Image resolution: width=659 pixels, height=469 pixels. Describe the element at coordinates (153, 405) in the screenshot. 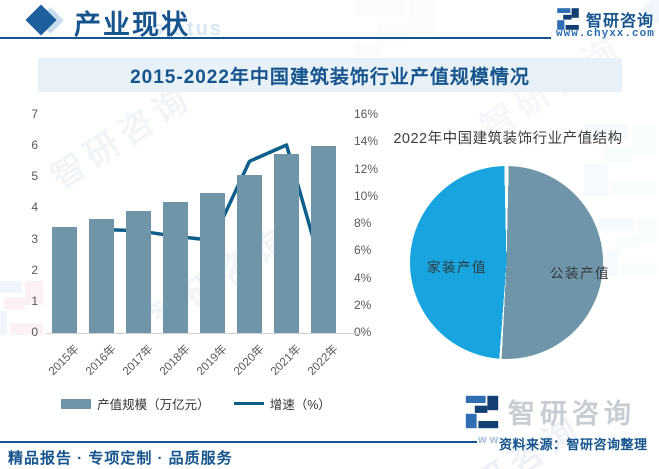

I see `bar-legend-label: 产值规模（万亿元）` at that location.